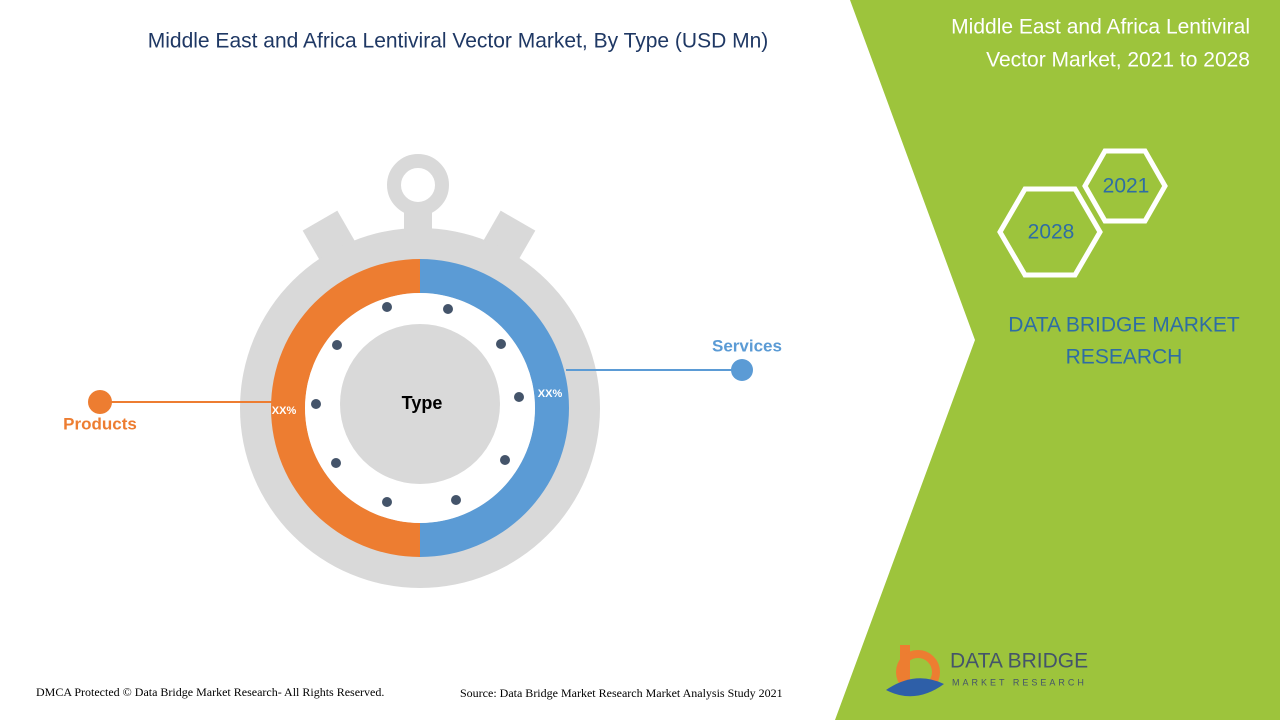 The height and width of the screenshot is (720, 1280). I want to click on segment-services, so click(494, 408).